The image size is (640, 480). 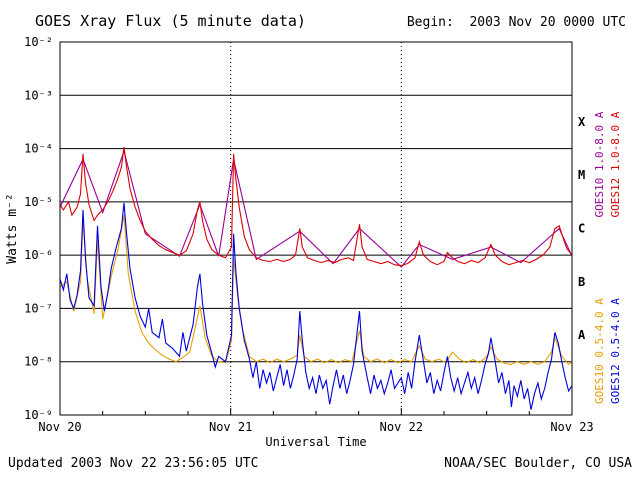 I want to click on legend-goes12-0-5-4-0-a: GOES12 0.5-4.0 A, so click(x=615, y=351).